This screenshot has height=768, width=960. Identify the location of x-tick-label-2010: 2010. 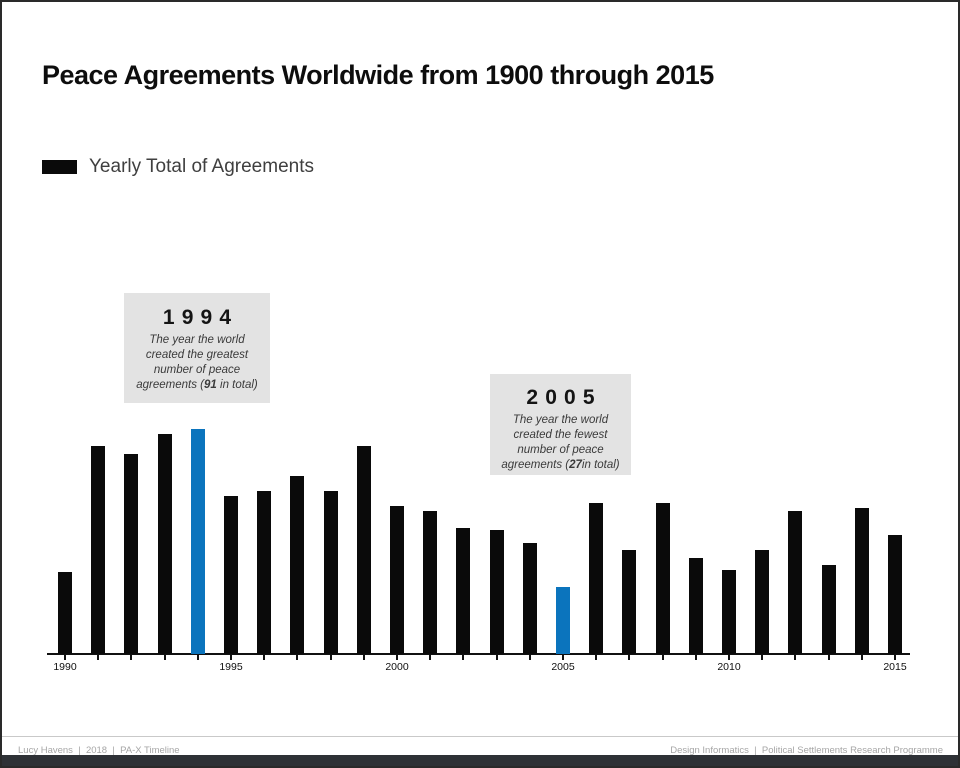
(729, 667).